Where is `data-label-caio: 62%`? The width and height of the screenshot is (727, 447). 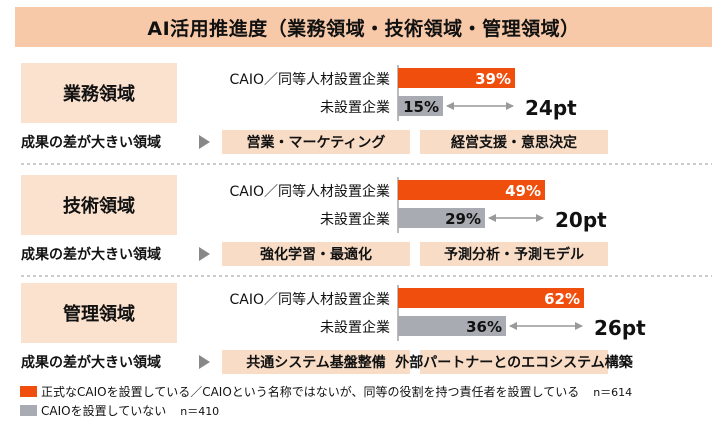 data-label-caio: 62% is located at coordinates (562, 299).